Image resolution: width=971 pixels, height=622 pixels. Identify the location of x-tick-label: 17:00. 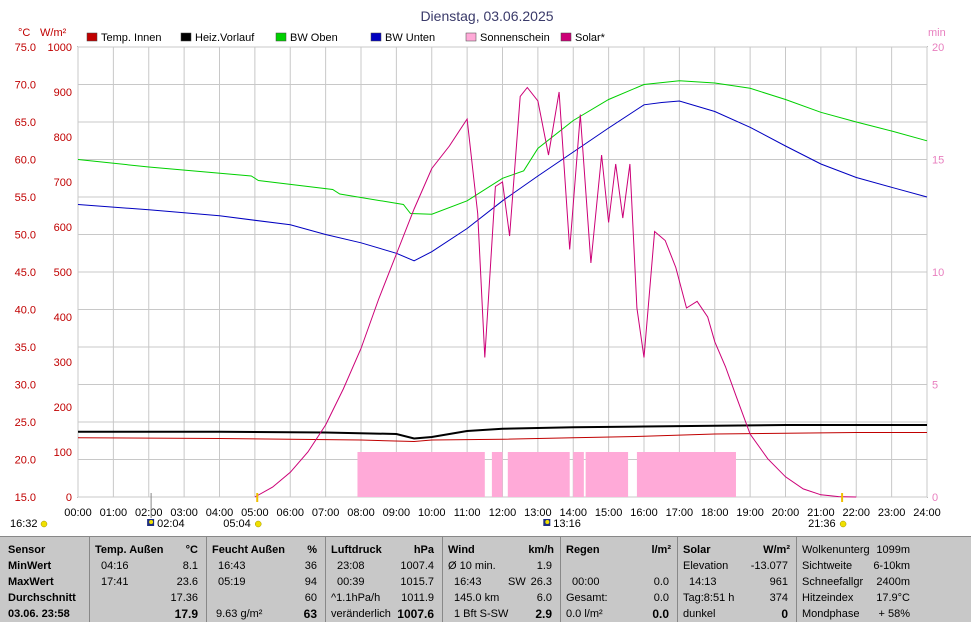
(680, 513).